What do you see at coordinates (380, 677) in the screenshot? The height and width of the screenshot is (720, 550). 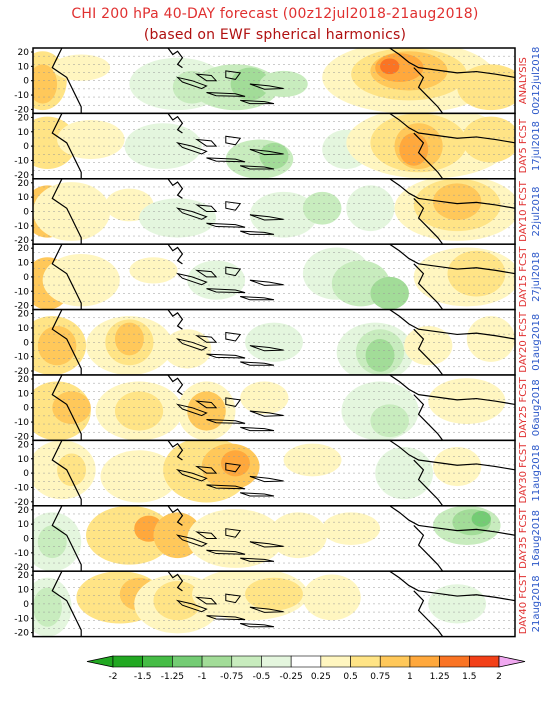 I see `colorbar-label: 0.75` at bounding box center [380, 677].